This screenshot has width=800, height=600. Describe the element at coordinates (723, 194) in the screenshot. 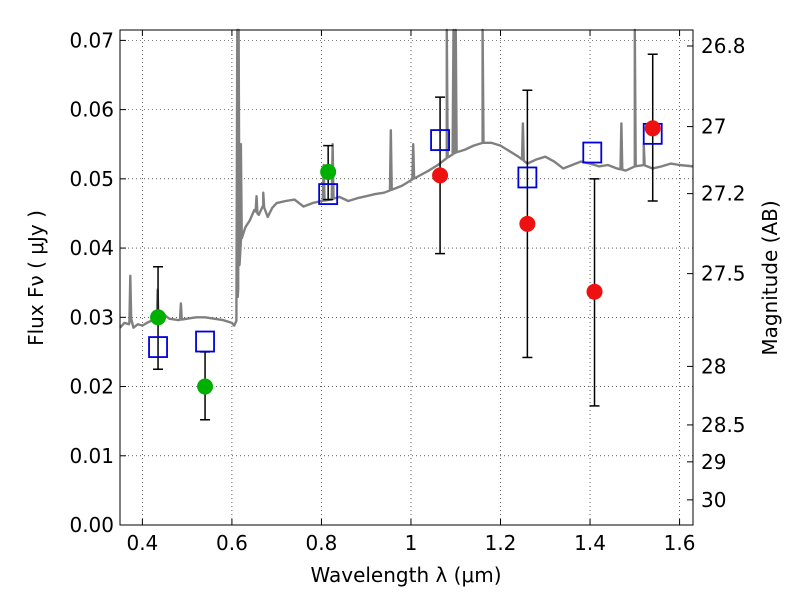

I see `mag-tick-label: 27.2` at that location.